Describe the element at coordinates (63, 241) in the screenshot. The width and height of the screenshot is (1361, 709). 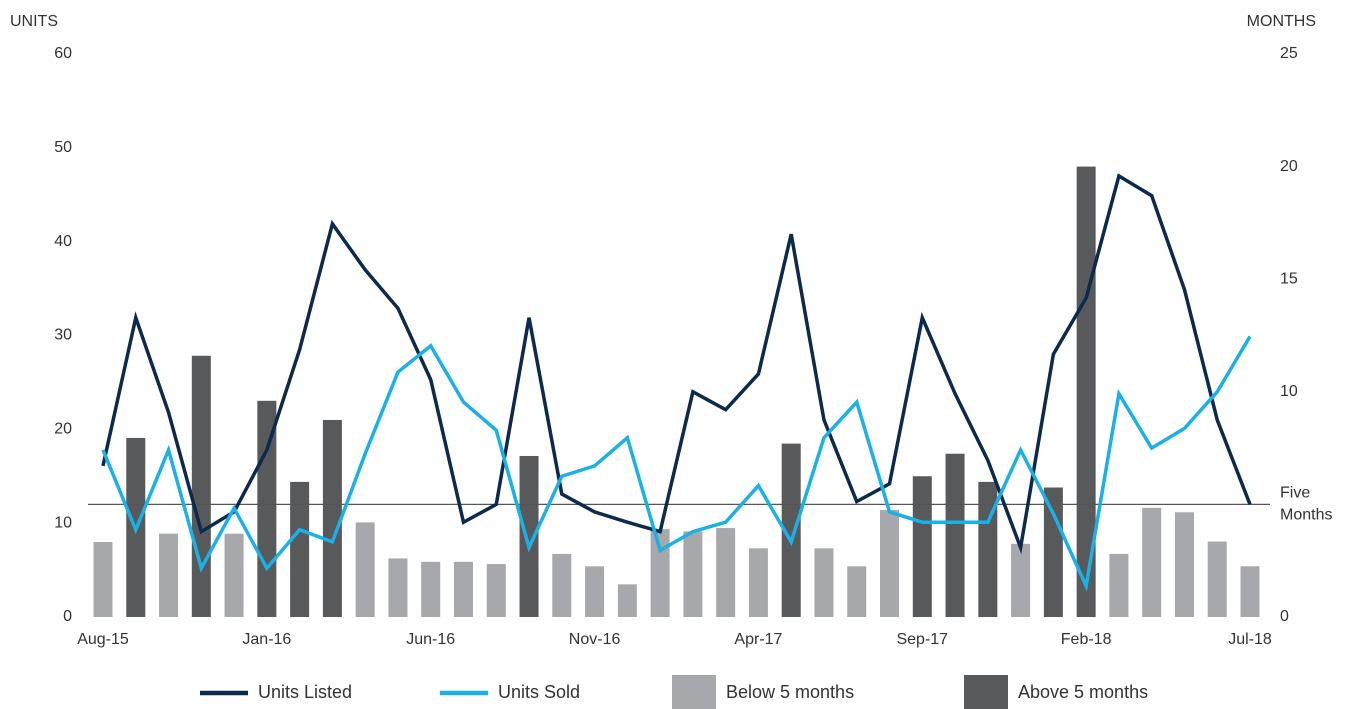
I see `y-tick-label: 40` at that location.